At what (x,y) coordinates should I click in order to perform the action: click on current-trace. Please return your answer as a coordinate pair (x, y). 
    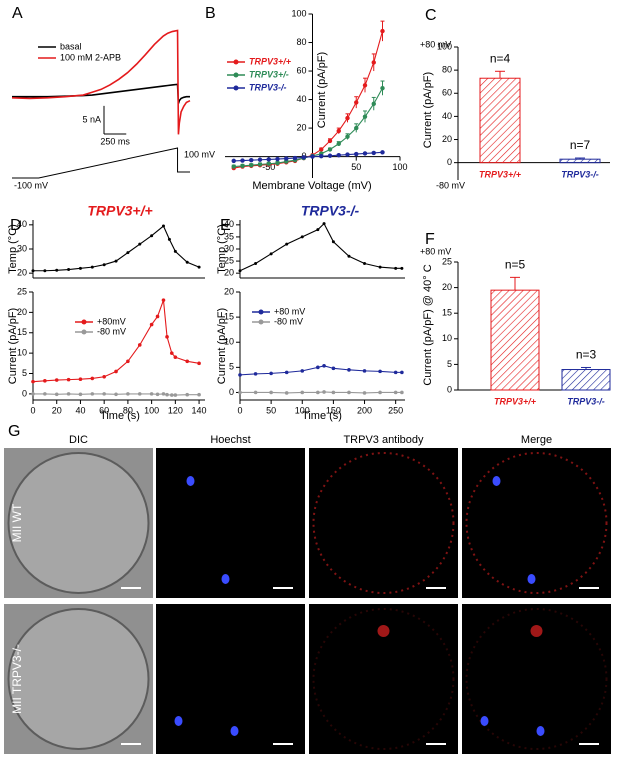
    Looking at the image, I should click on (101, 93).